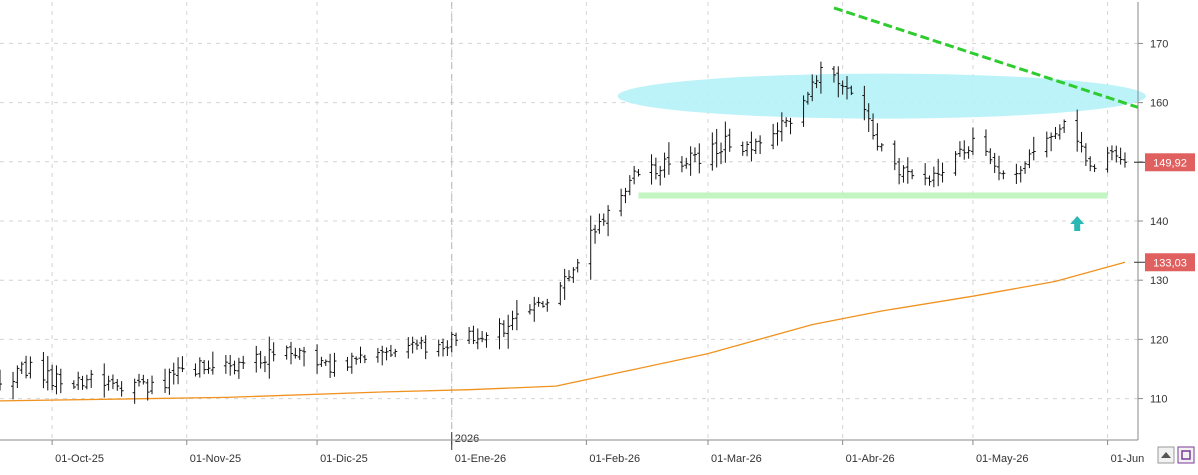 The image size is (1198, 475). Describe the element at coordinates (1170, 263) in the screenshot. I see `ma-price-label: 133,03` at that location.